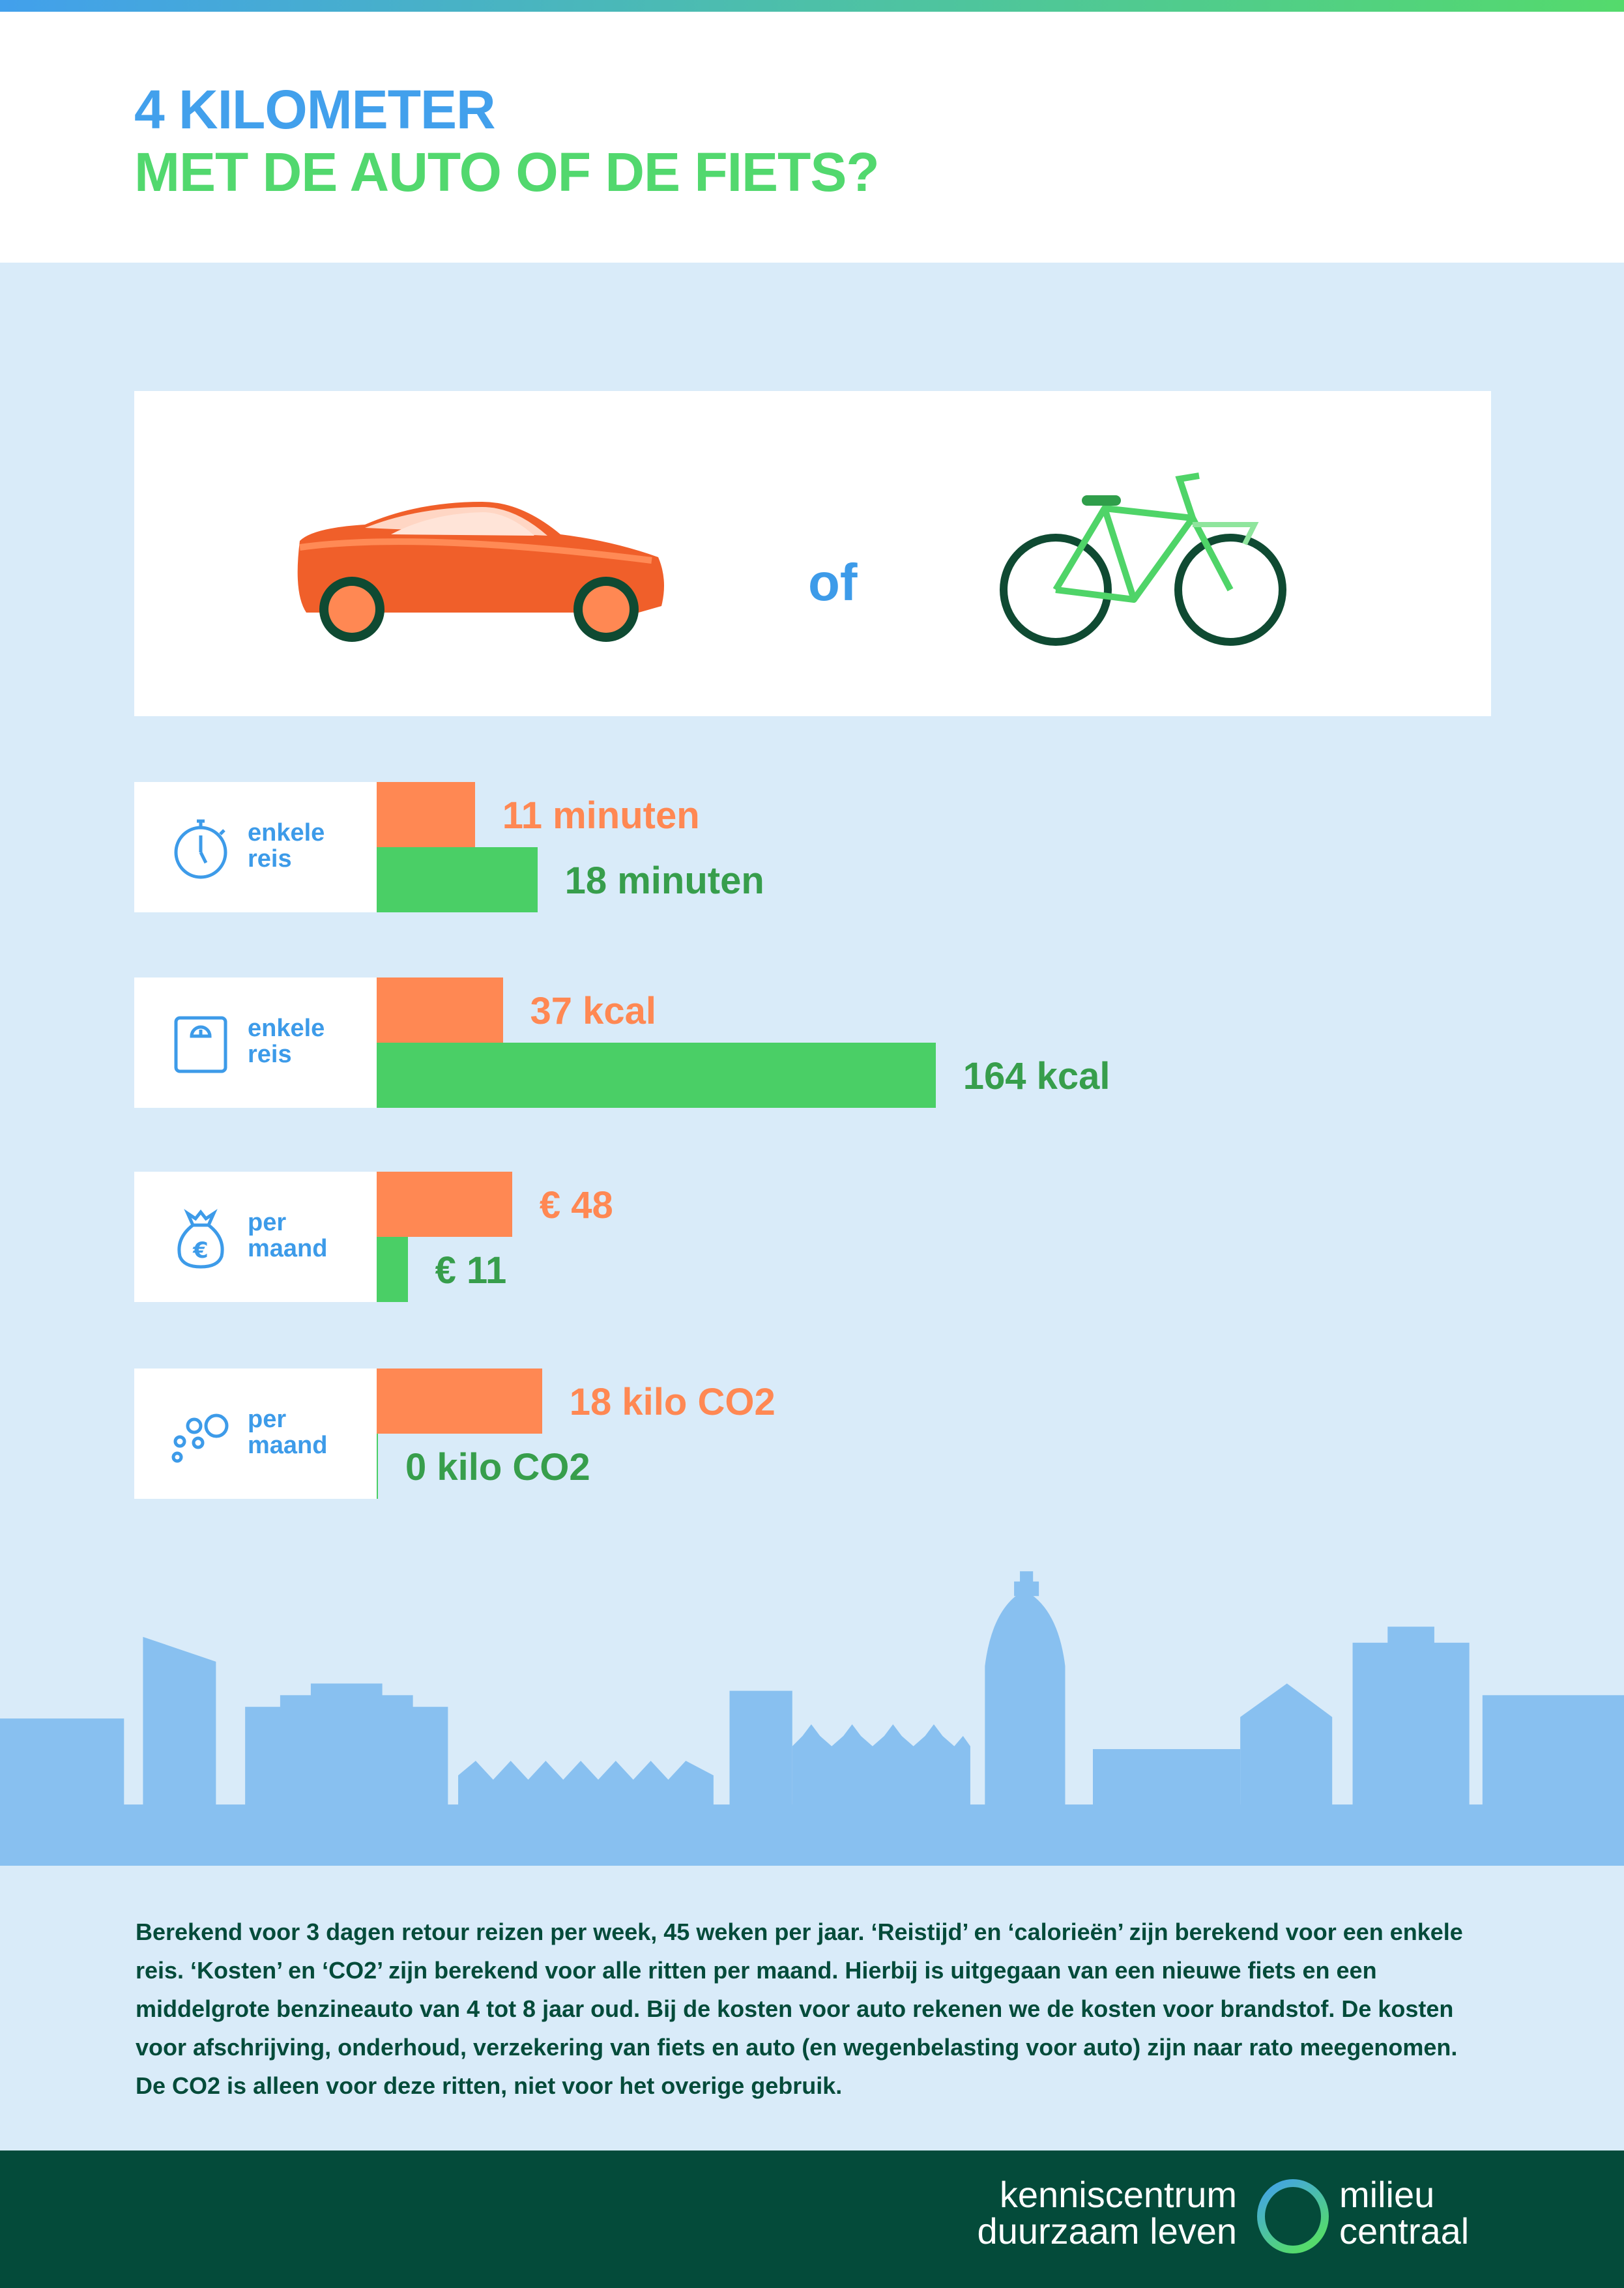 Image resolution: width=1624 pixels, height=2288 pixels. I want to click on row-label-box: per maand, so click(256, 1433).